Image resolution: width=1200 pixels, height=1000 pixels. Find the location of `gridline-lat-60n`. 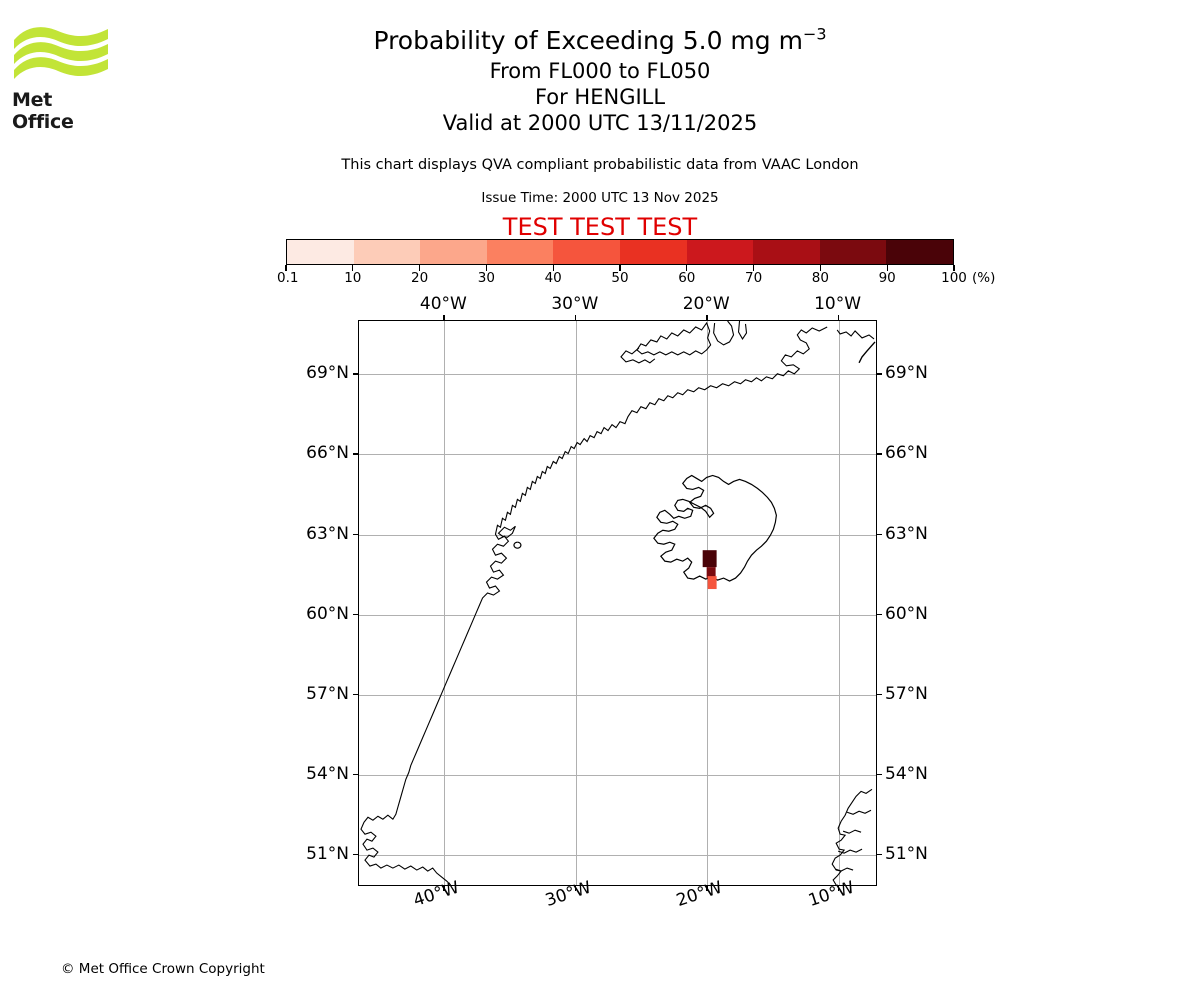

gridline-lat-60n is located at coordinates (617, 615).